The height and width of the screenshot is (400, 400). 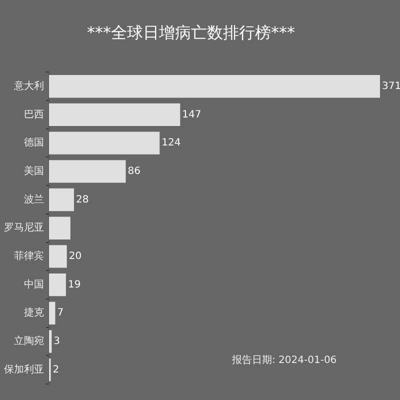 I want to click on annotation: 报告日期: 2024-01-06, so click(x=284, y=361).